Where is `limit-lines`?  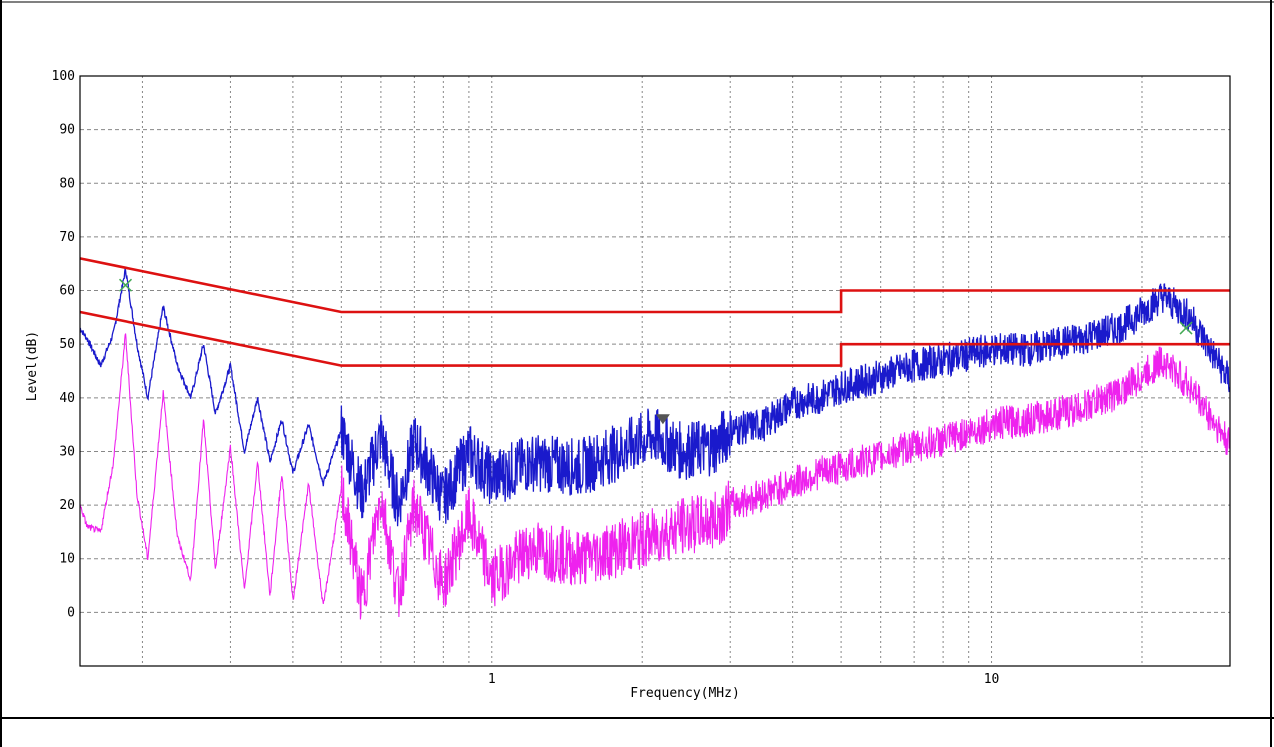
limit-lines is located at coordinates (654, 312).